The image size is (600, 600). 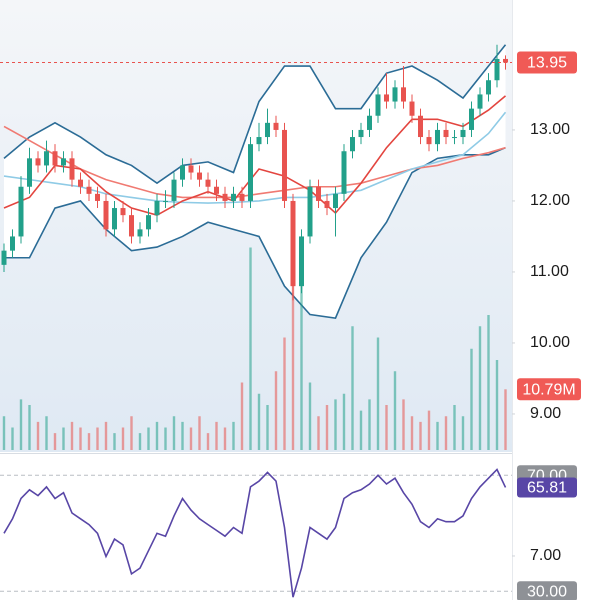 What do you see at coordinates (550, 342) in the screenshot?
I see `y-tick-label: 10.00` at bounding box center [550, 342].